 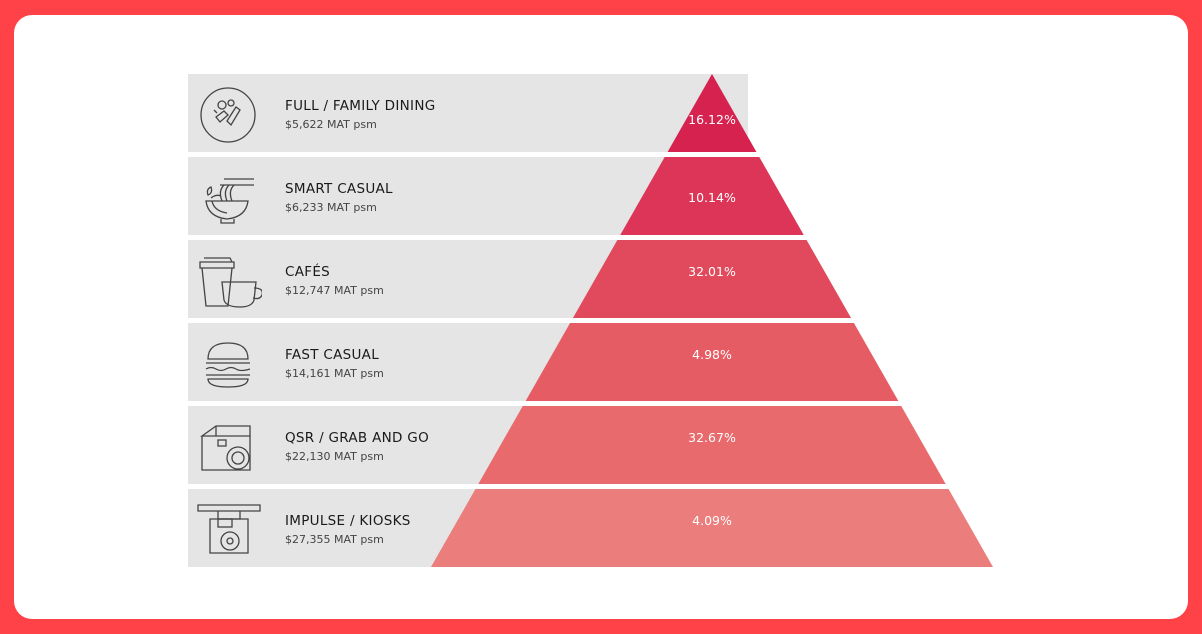 I want to click on tier-title: SMART CASUAL, so click(x=339, y=189).